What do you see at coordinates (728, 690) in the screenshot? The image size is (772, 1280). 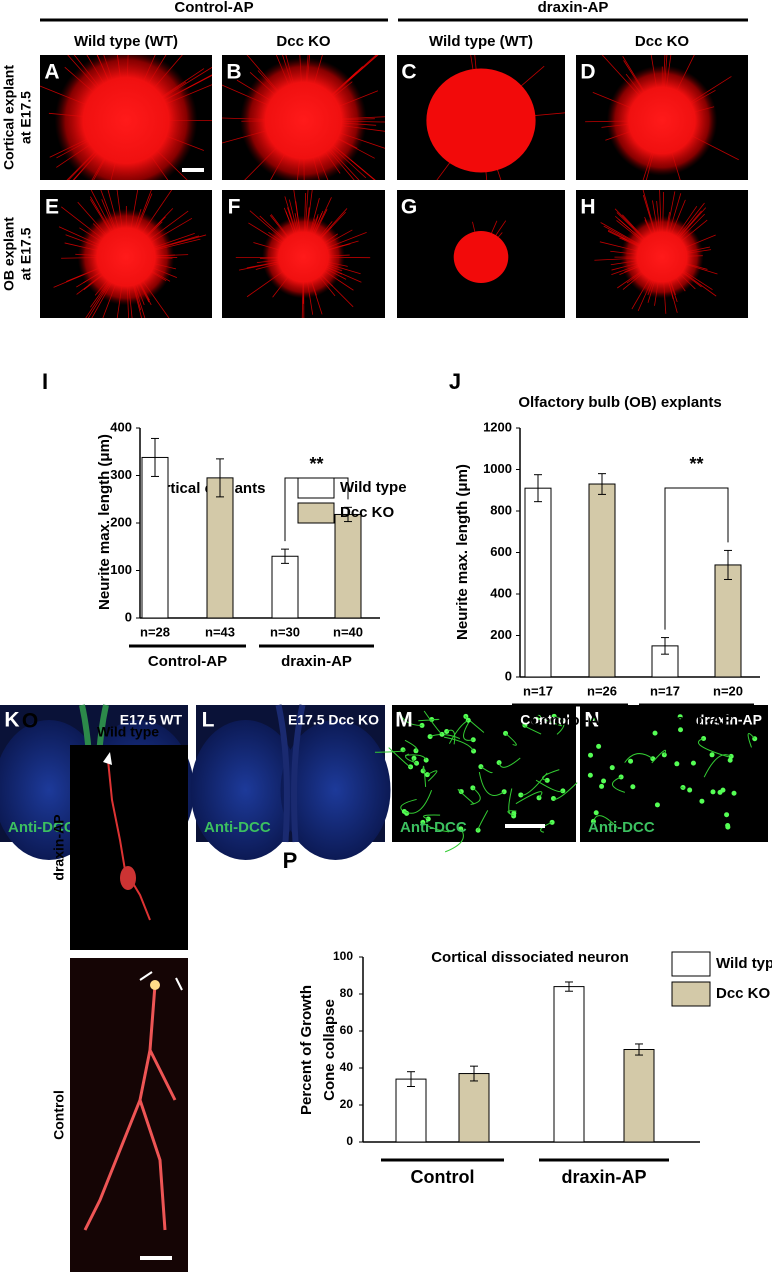 I see `n-label: n=20` at bounding box center [728, 690].